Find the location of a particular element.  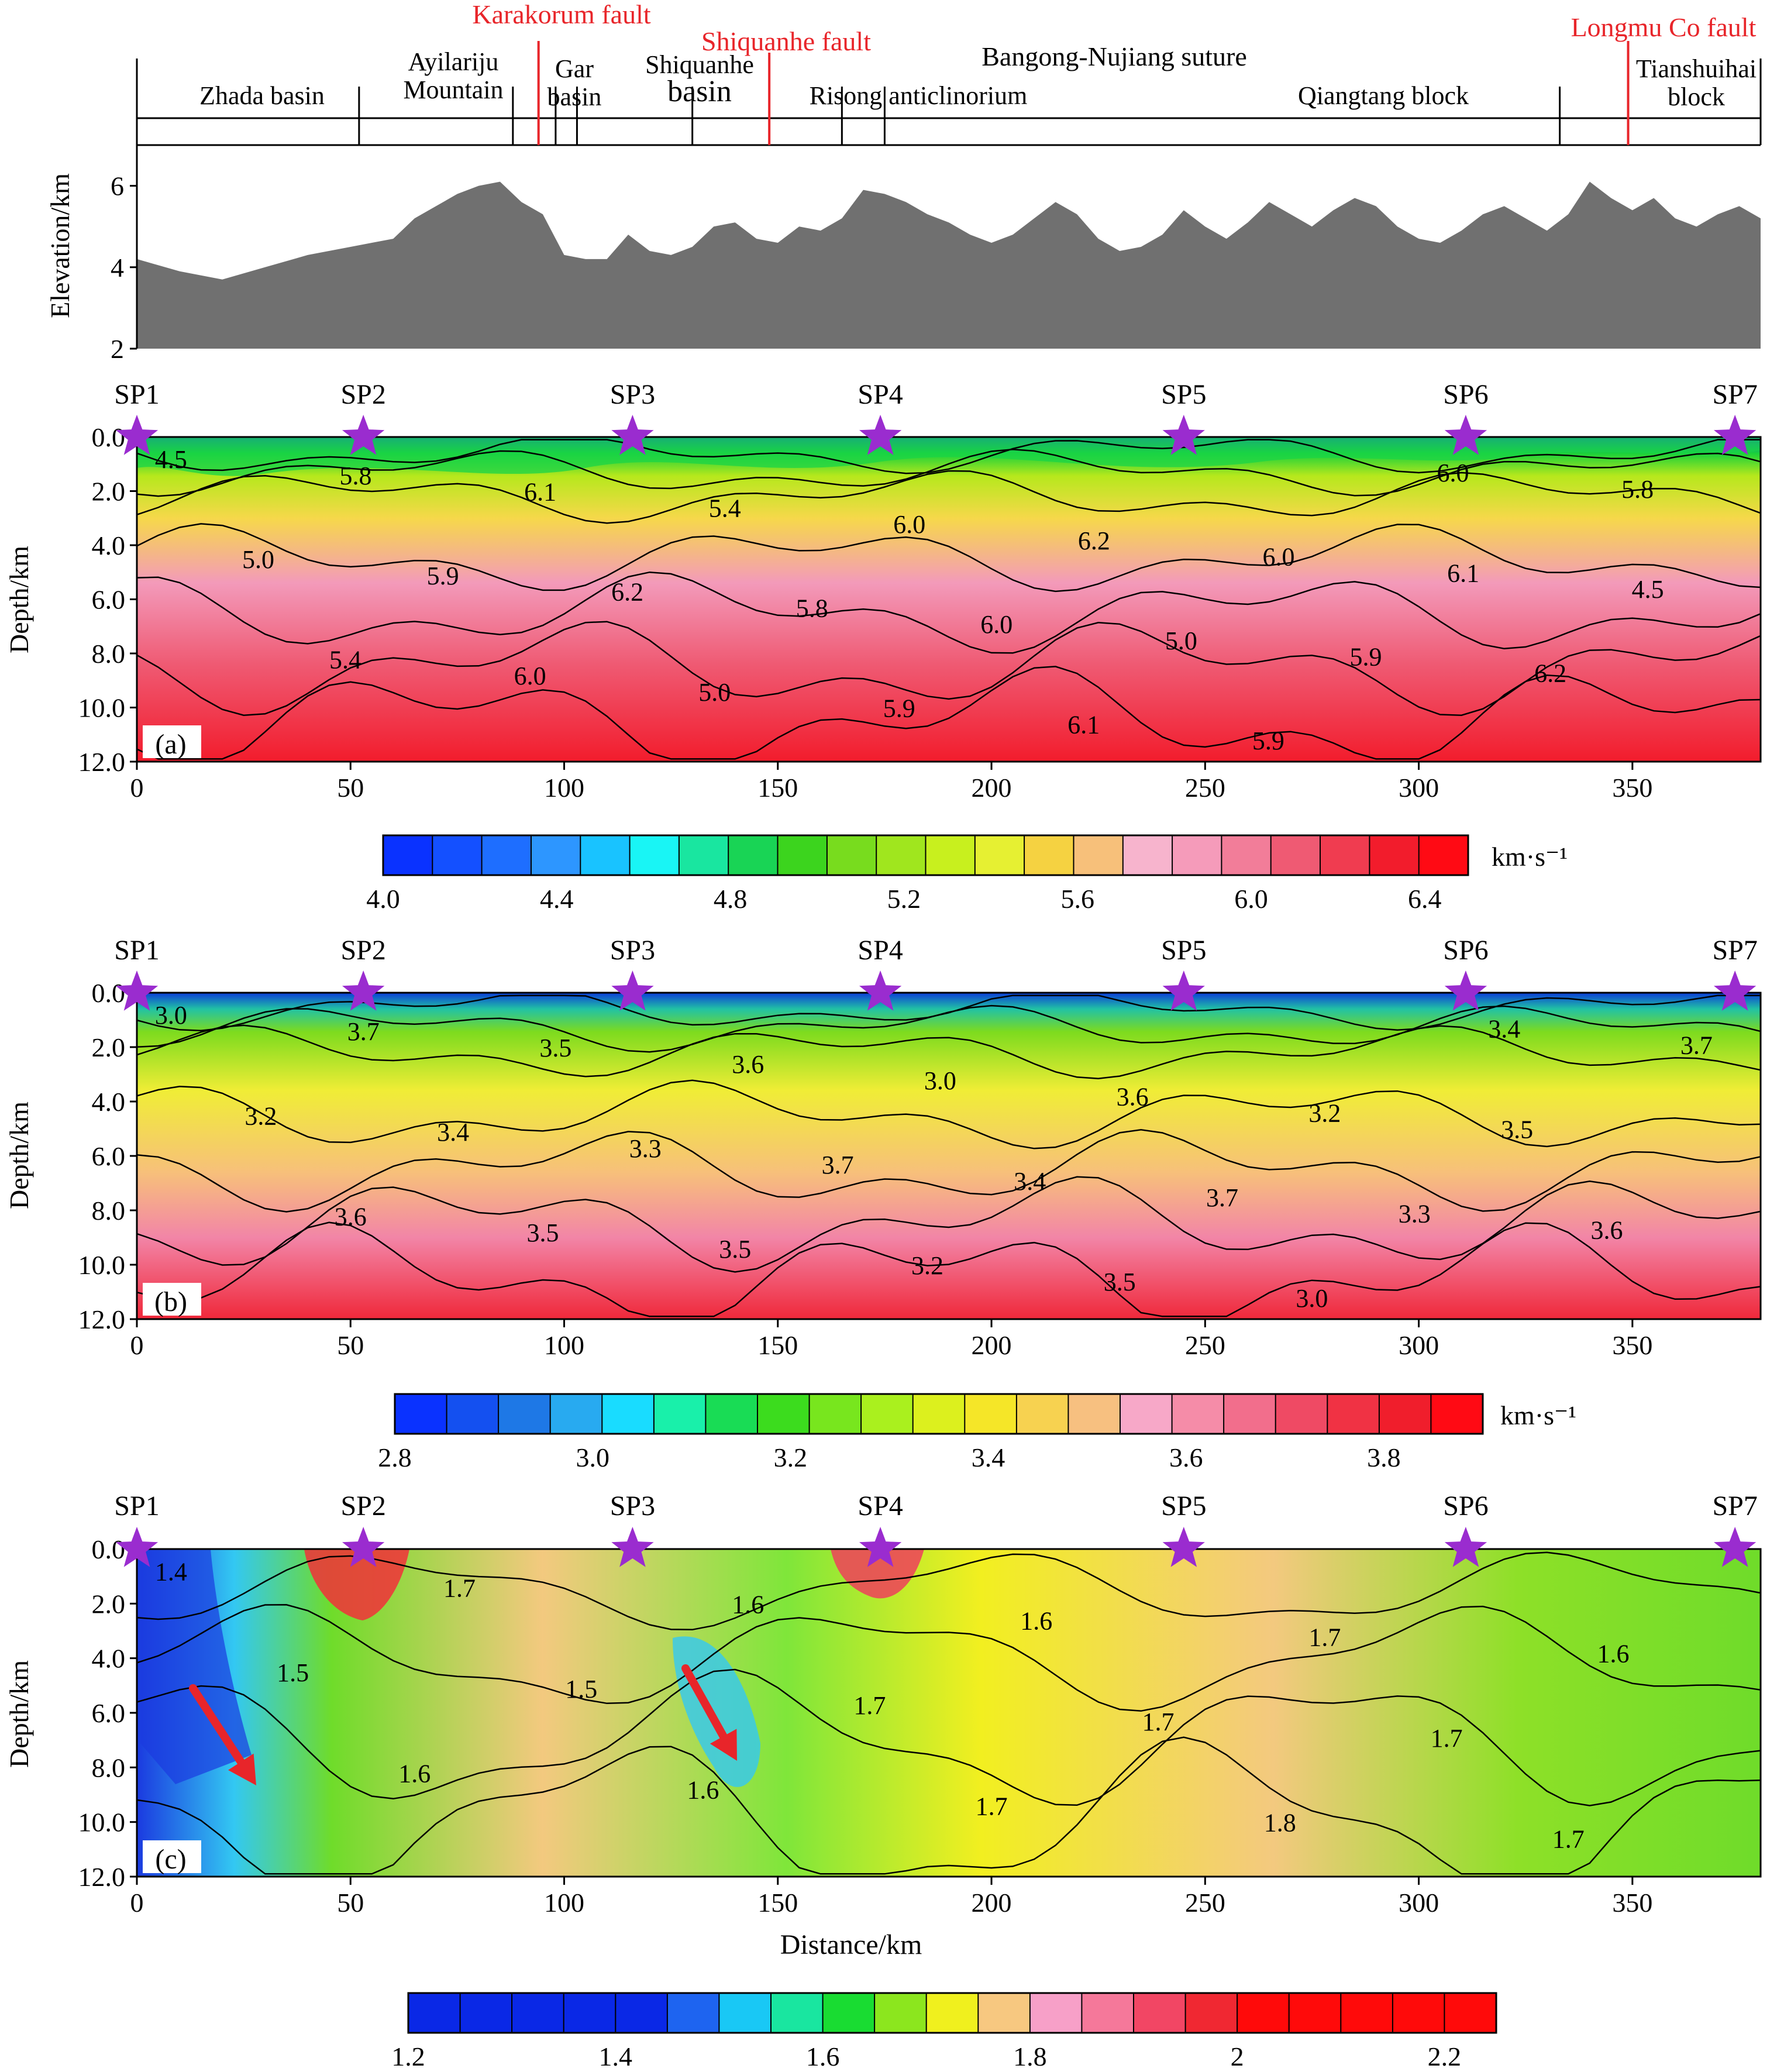

colorbar-frame is located at coordinates (925, 855).